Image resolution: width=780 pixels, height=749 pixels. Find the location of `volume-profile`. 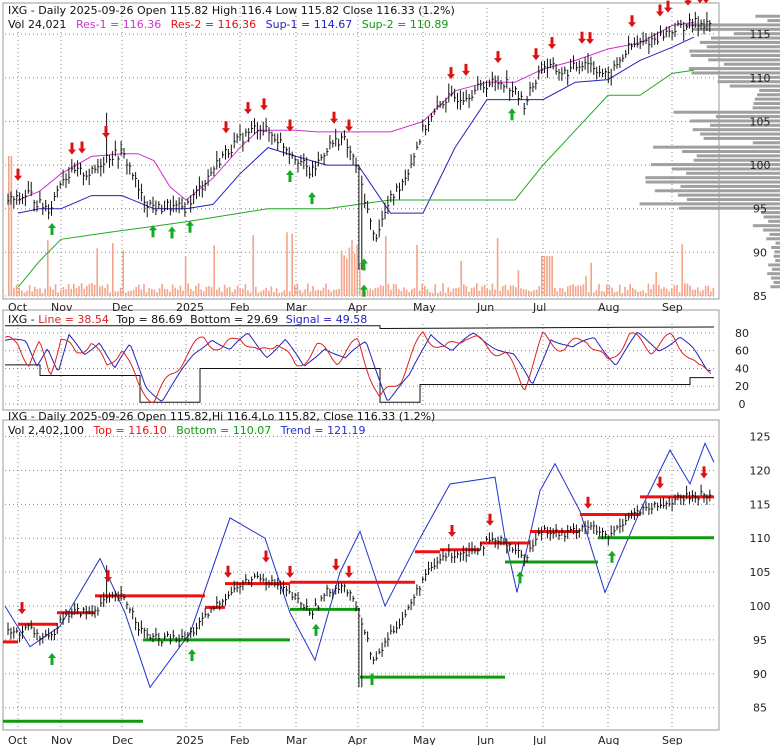

volume-profile is located at coordinates (709, 151).